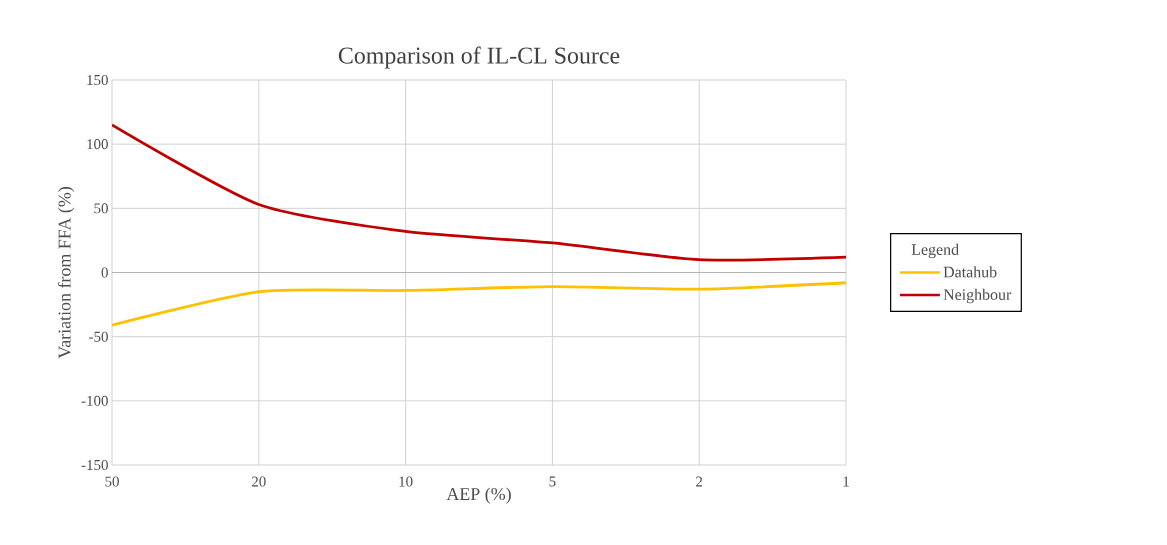  Describe the element at coordinates (112, 481) in the screenshot. I see `x-tick-label: 50` at that location.